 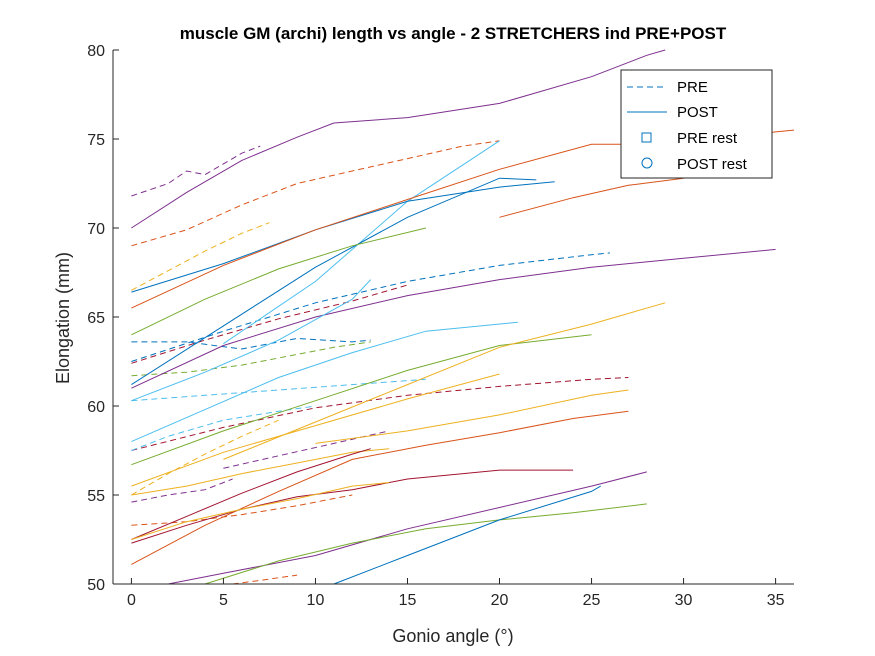 I want to click on x-axis-label: Gonio angle (°), so click(x=452, y=636).